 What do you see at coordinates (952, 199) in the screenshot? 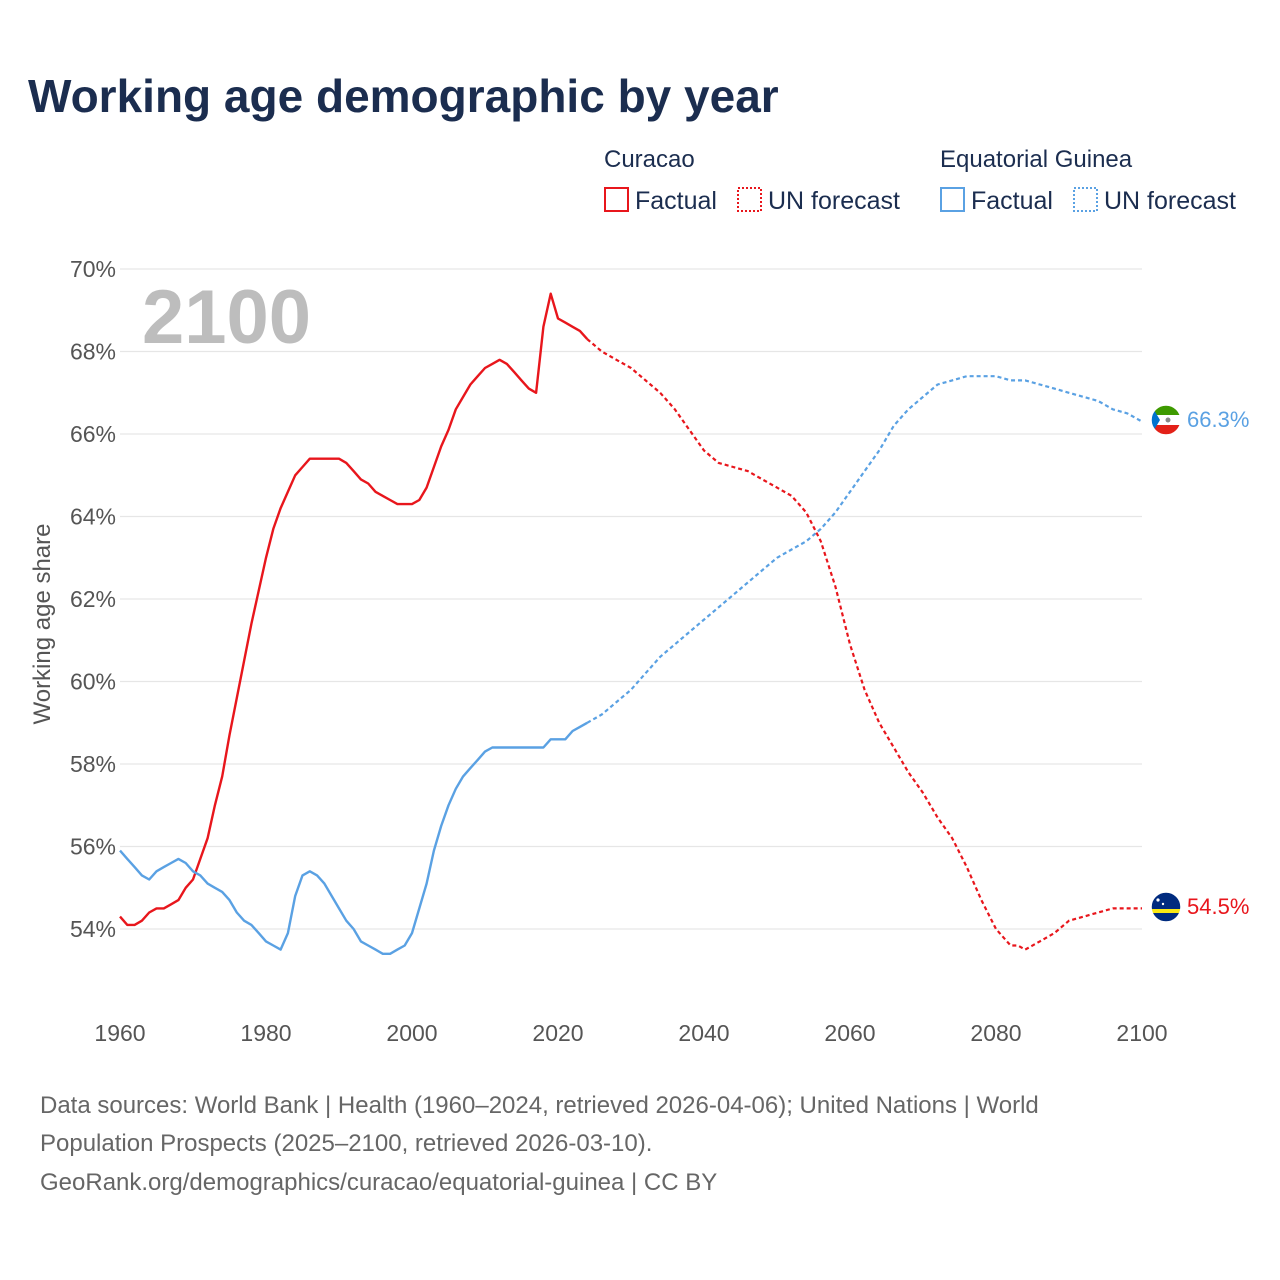
I see `legend-swatch-eg-factual` at bounding box center [952, 199].